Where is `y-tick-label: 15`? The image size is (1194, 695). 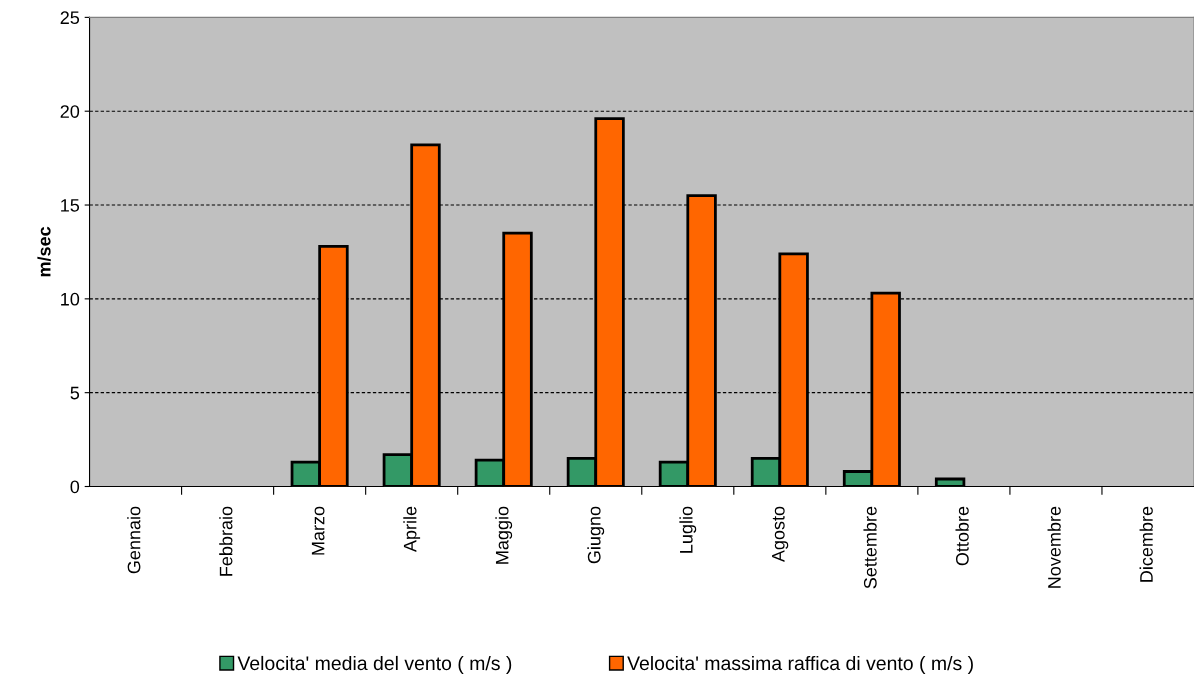 y-tick-label: 15 is located at coordinates (70, 205).